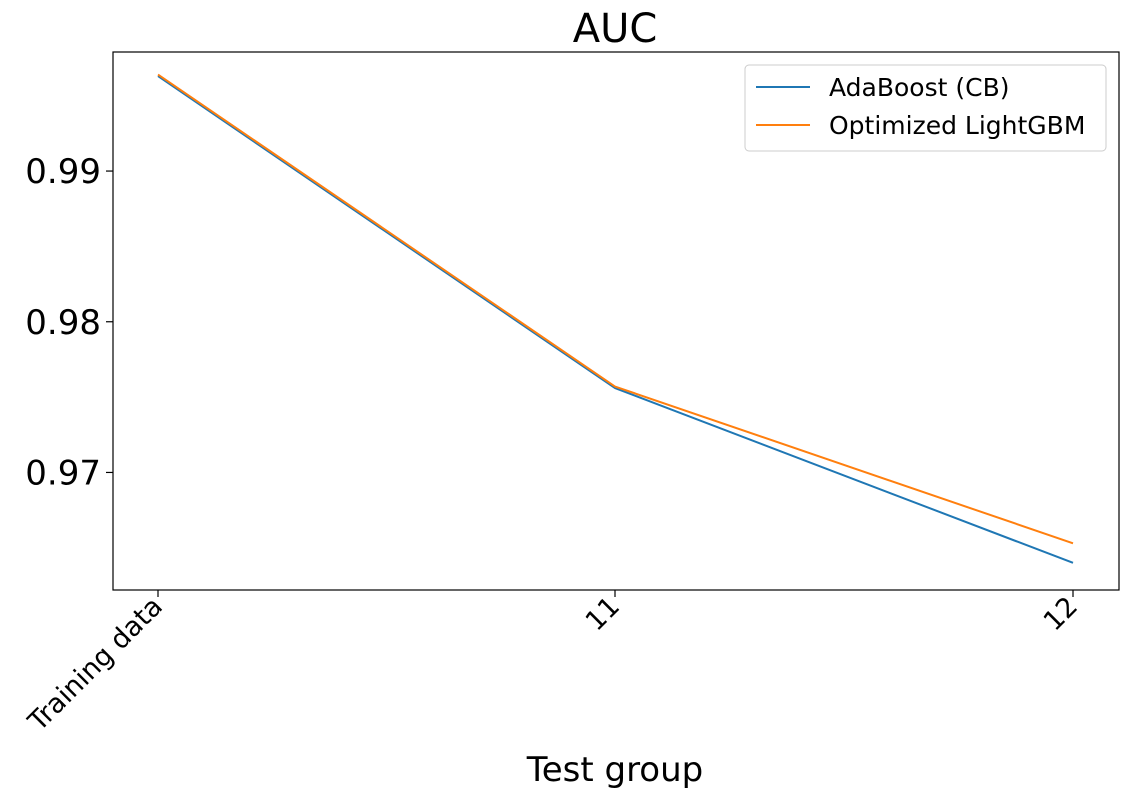 This screenshot has width=1129, height=798. Describe the element at coordinates (95, 664) in the screenshot. I see `x-tick-label: Training data` at that location.